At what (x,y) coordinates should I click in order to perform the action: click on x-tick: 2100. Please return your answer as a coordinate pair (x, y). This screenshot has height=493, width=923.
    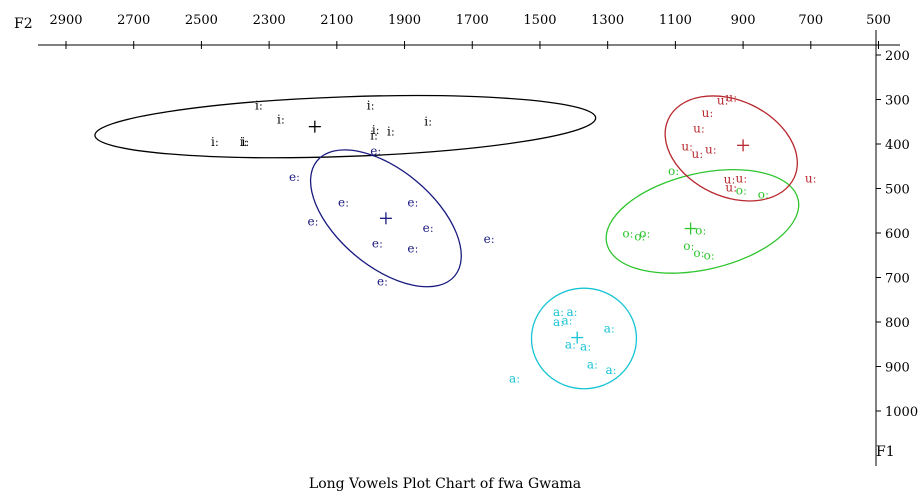
    Looking at the image, I should click on (336, 31).